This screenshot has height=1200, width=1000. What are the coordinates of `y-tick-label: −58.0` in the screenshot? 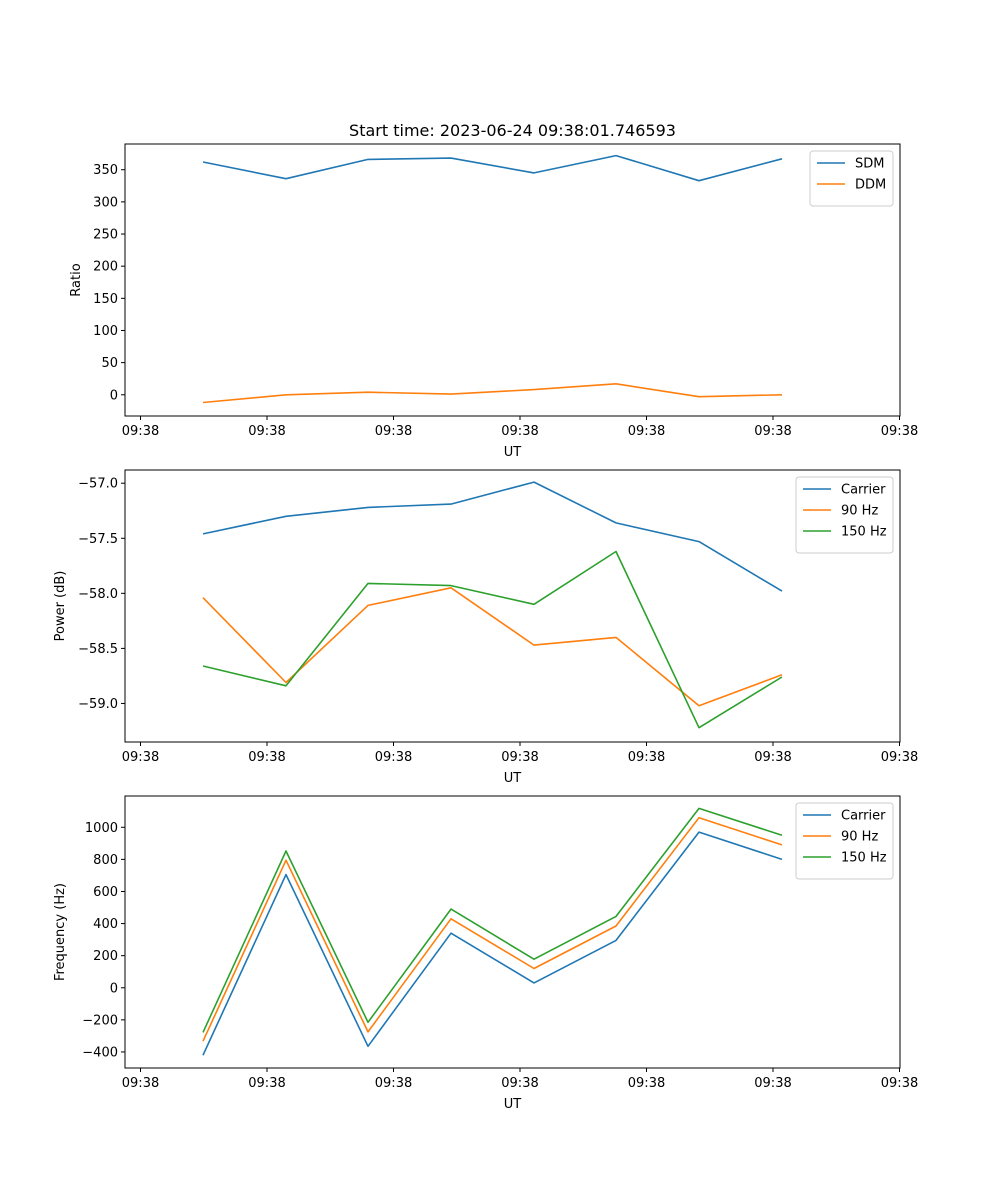 It's located at (98, 594).